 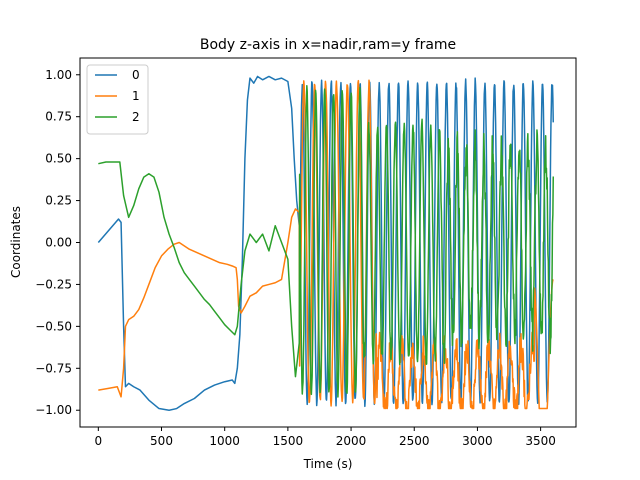 I want to click on legend-label-2: 2, so click(x=136, y=117).